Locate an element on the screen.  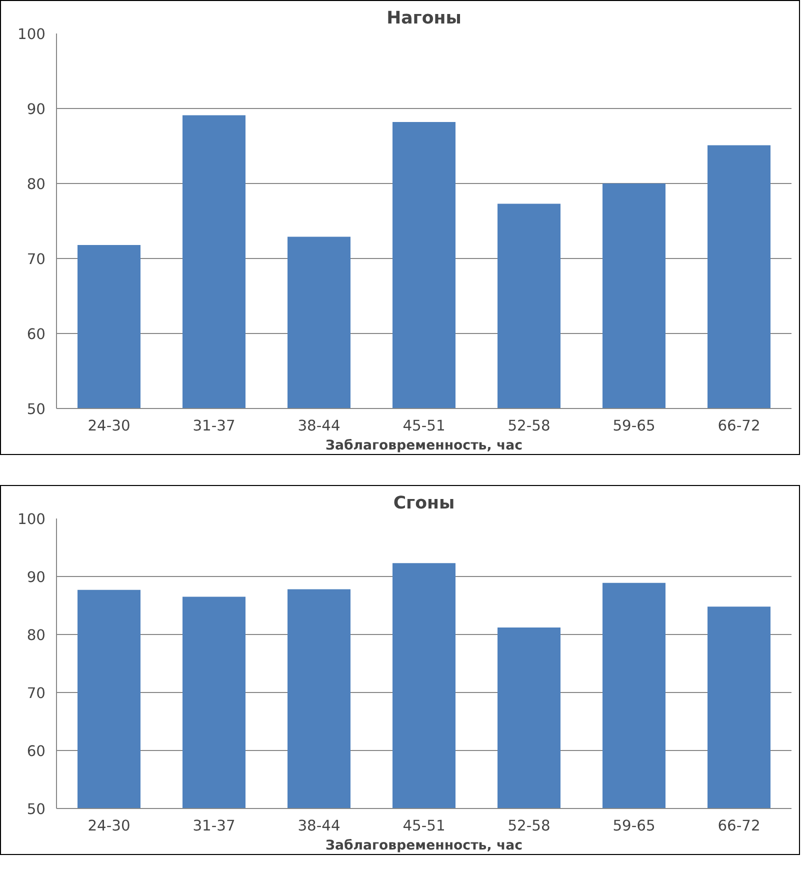
chart-title: Нагоны is located at coordinates (424, 18).